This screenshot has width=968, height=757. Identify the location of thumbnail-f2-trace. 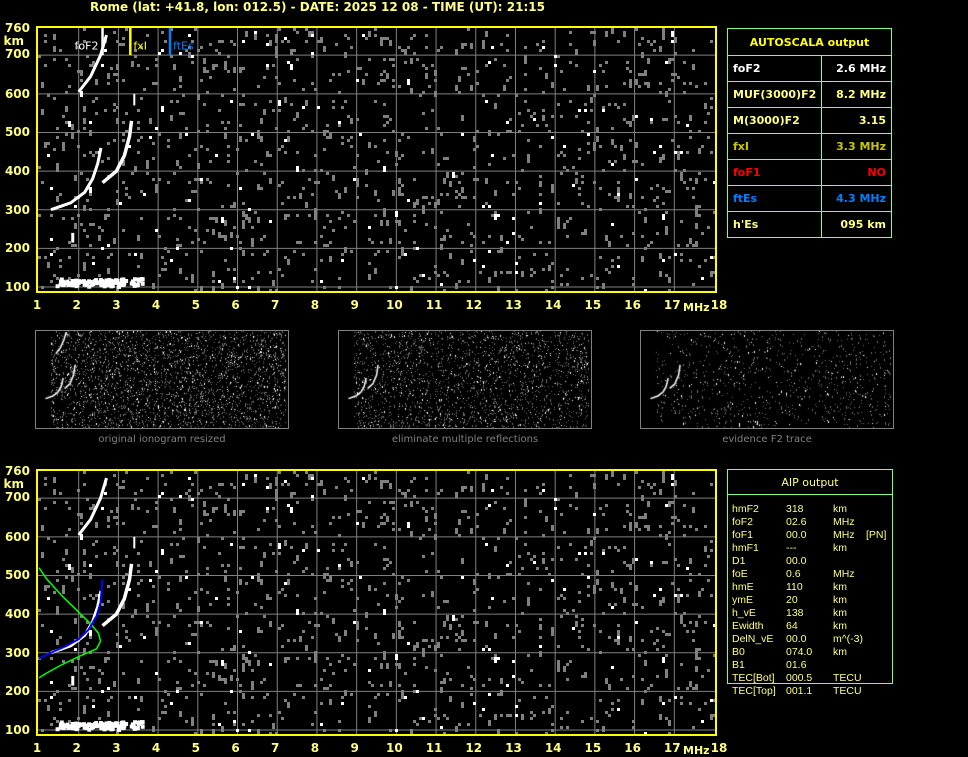
(767, 379).